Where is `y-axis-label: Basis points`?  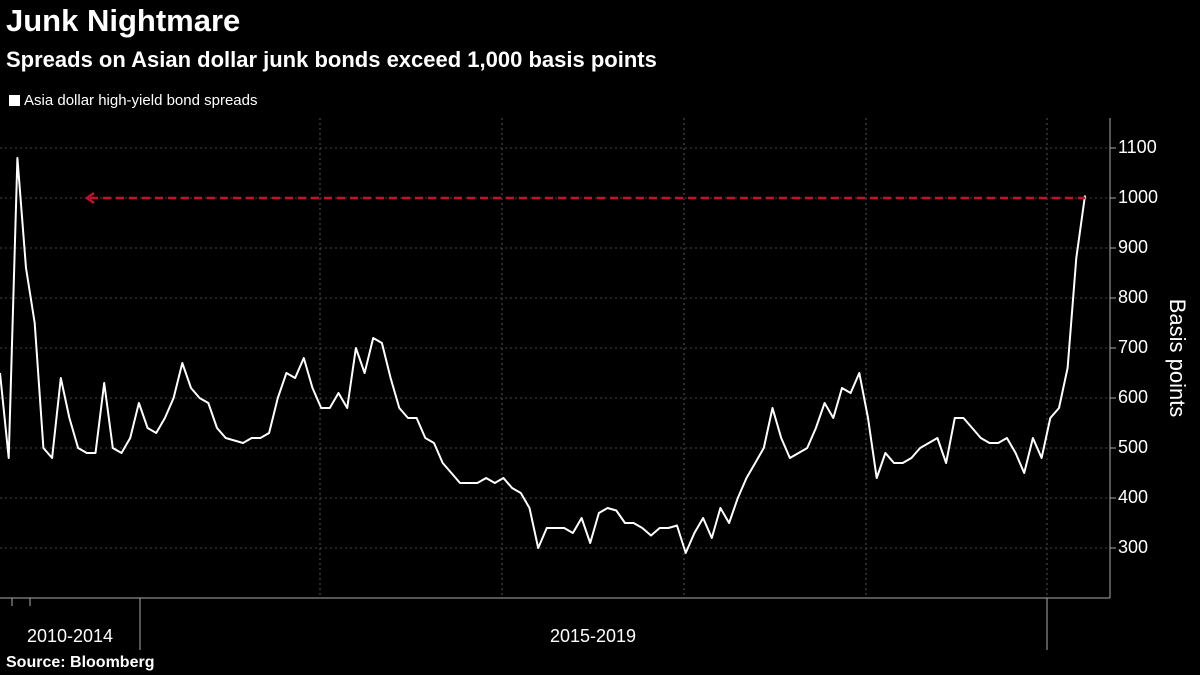 y-axis-label: Basis points is located at coordinates (1177, 358).